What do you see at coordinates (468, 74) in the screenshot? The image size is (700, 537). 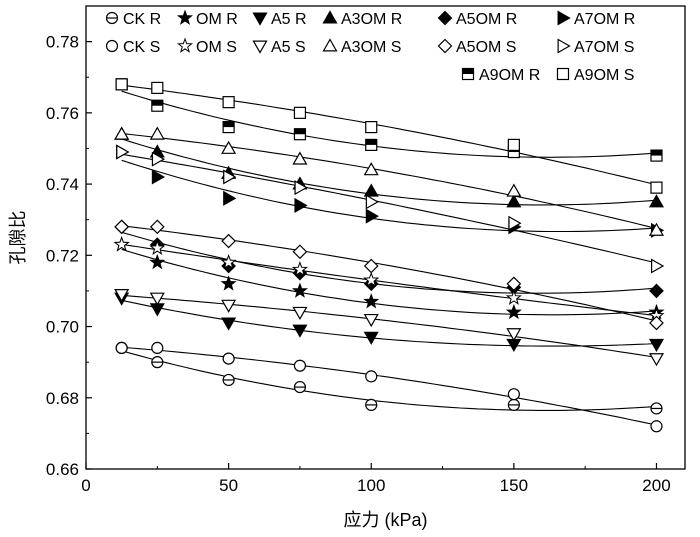 I see `legend-marker-a9om-r` at bounding box center [468, 74].